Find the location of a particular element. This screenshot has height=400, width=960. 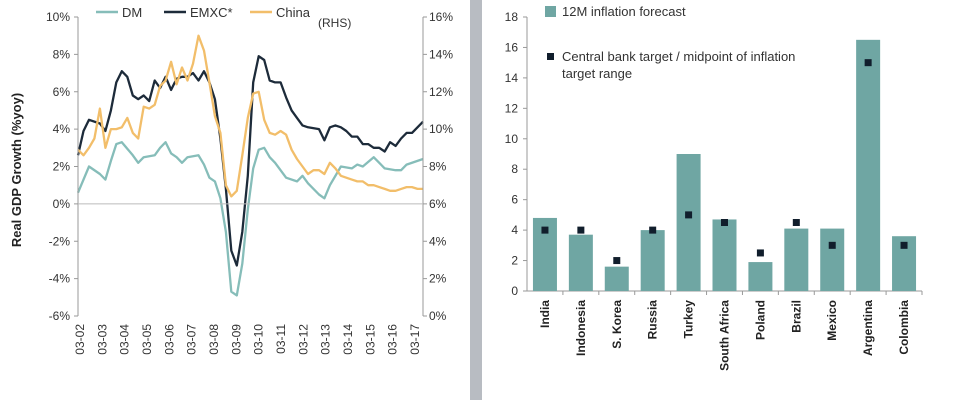

x-tick-label: 03-02 is located at coordinates (80, 339).